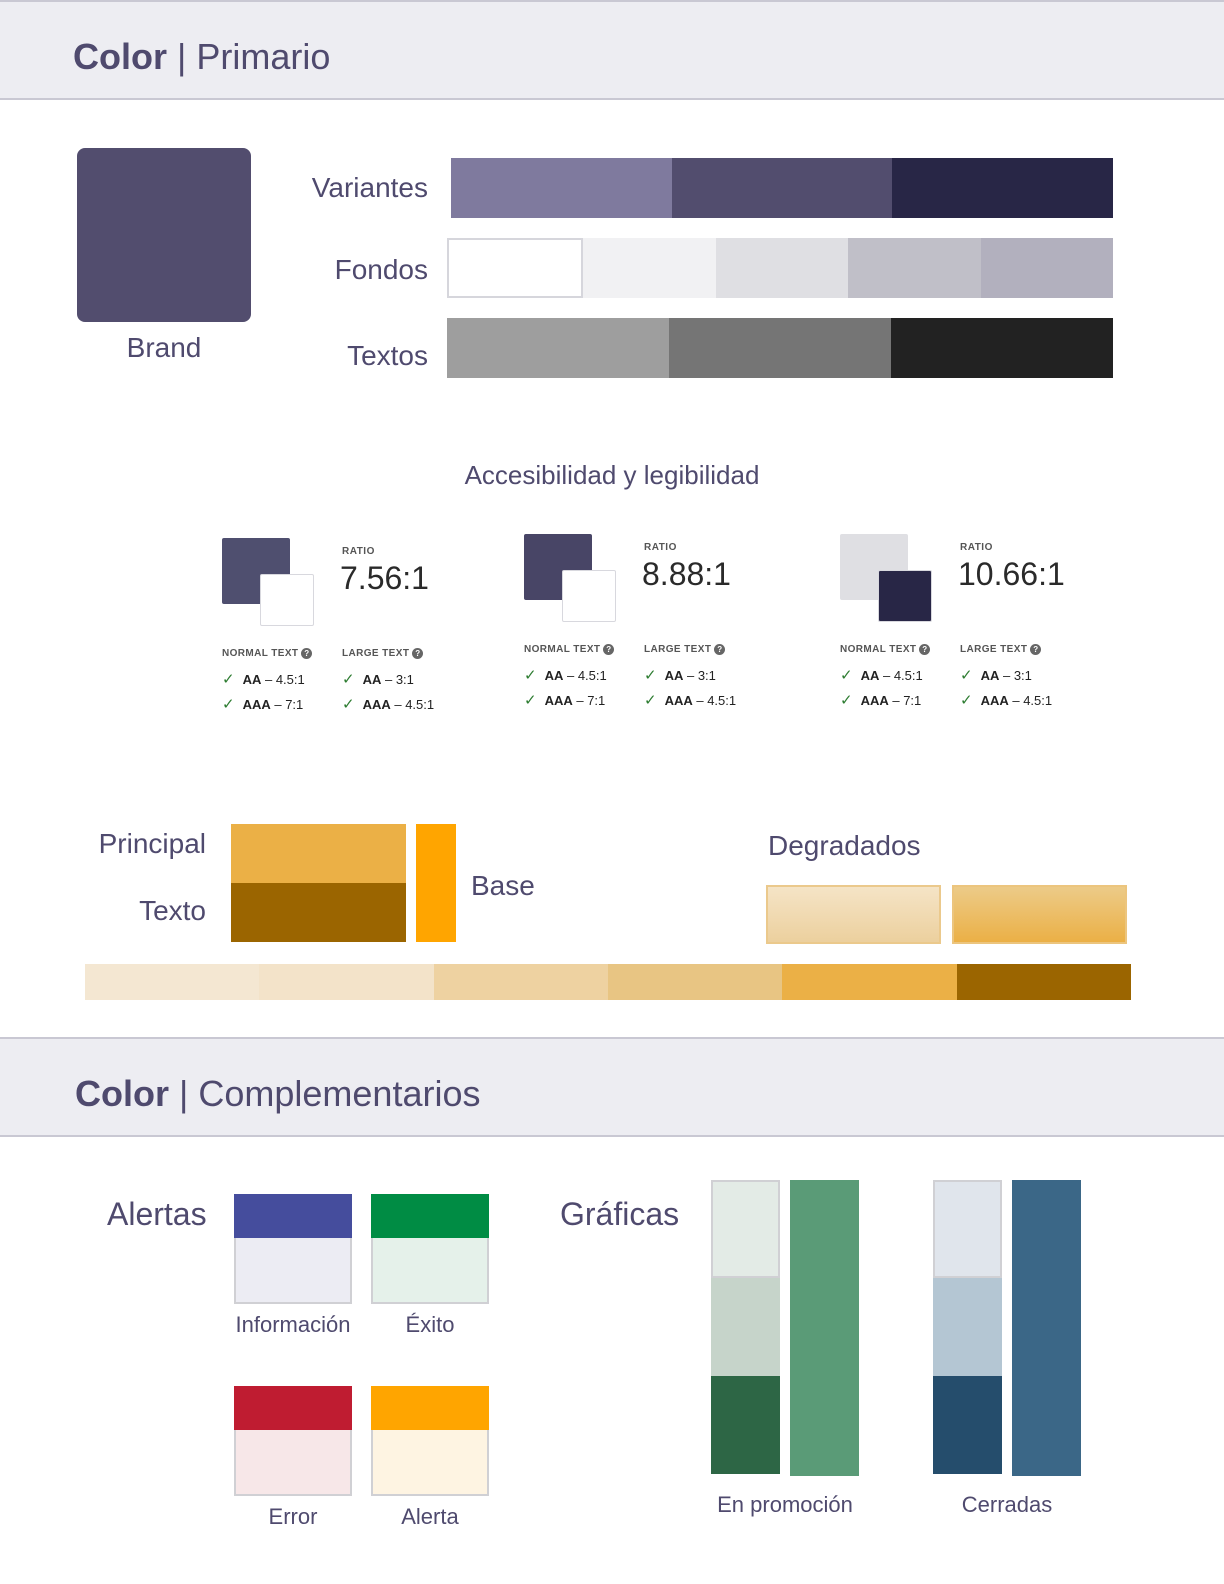 The width and height of the screenshot is (1224, 1584). I want to click on variantes-label: Variantes, so click(369, 187).